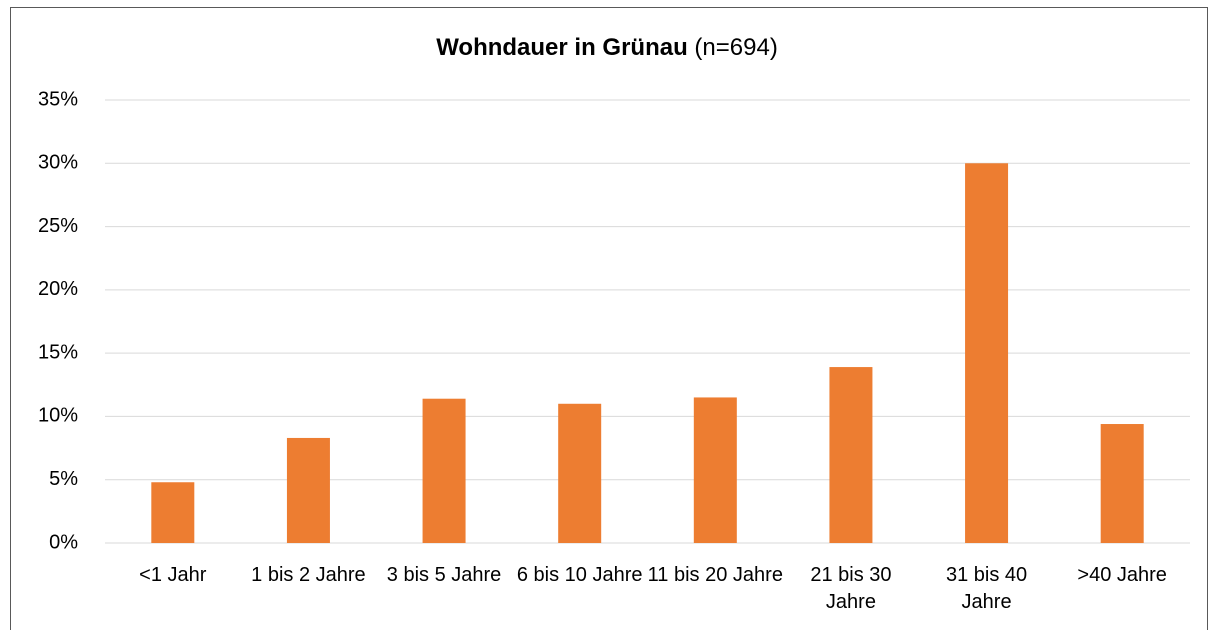  I want to click on x-tick-label: 3 bis 5 Jahre, so click(444, 575).